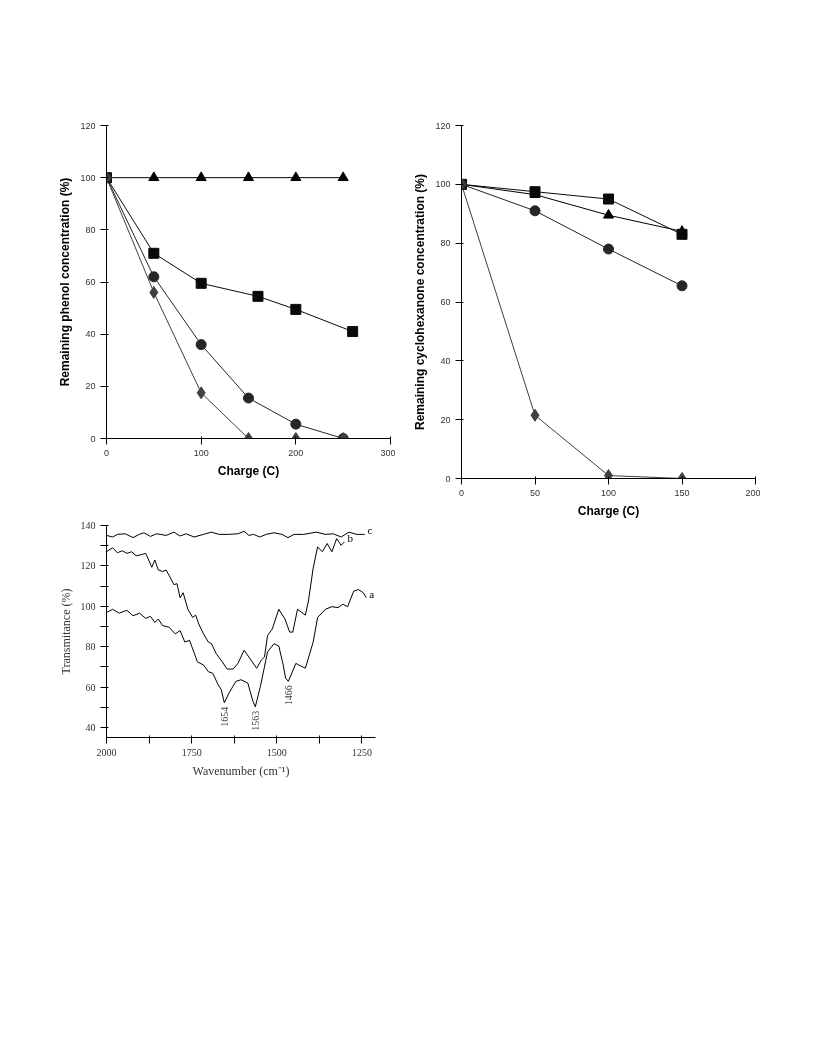  What do you see at coordinates (88, 525) in the screenshot?
I see `y-tick-label: 140` at bounding box center [88, 525].